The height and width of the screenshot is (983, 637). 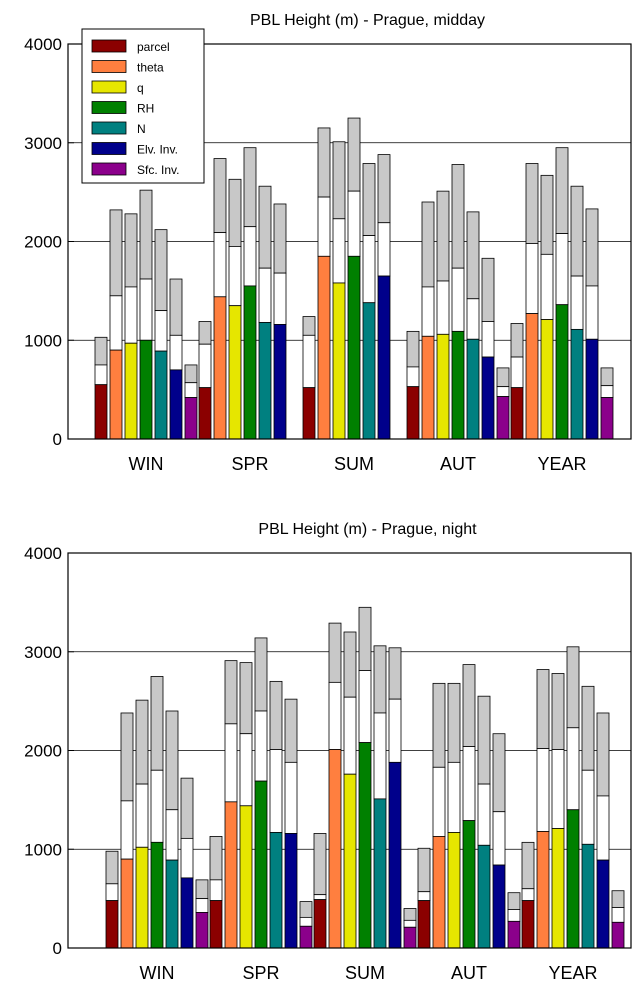 I want to click on category-label: WIN, so click(x=146, y=464).